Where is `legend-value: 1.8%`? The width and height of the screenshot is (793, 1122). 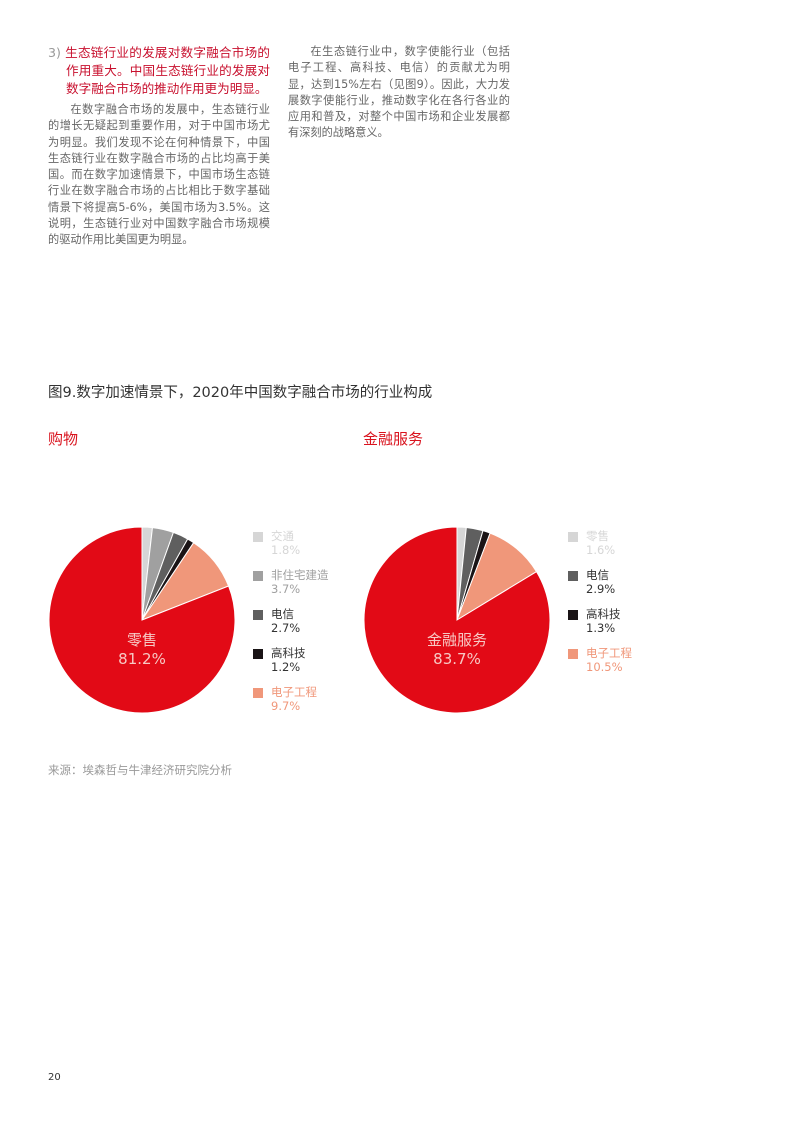
legend-value: 1.8% is located at coordinates (286, 549).